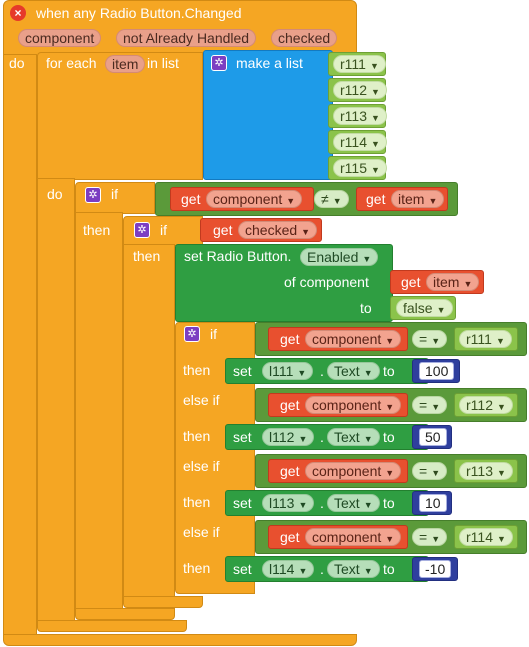  I want to click on foreach-do-label: do, so click(55, 194).